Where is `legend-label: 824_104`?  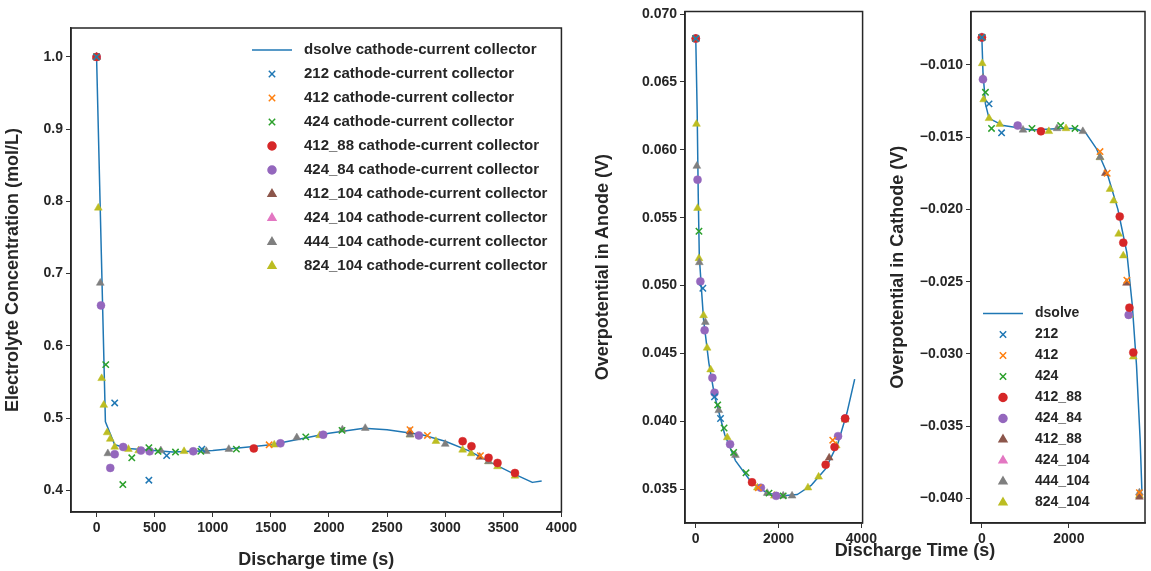
legend-label: 824_104 is located at coordinates (1062, 501).